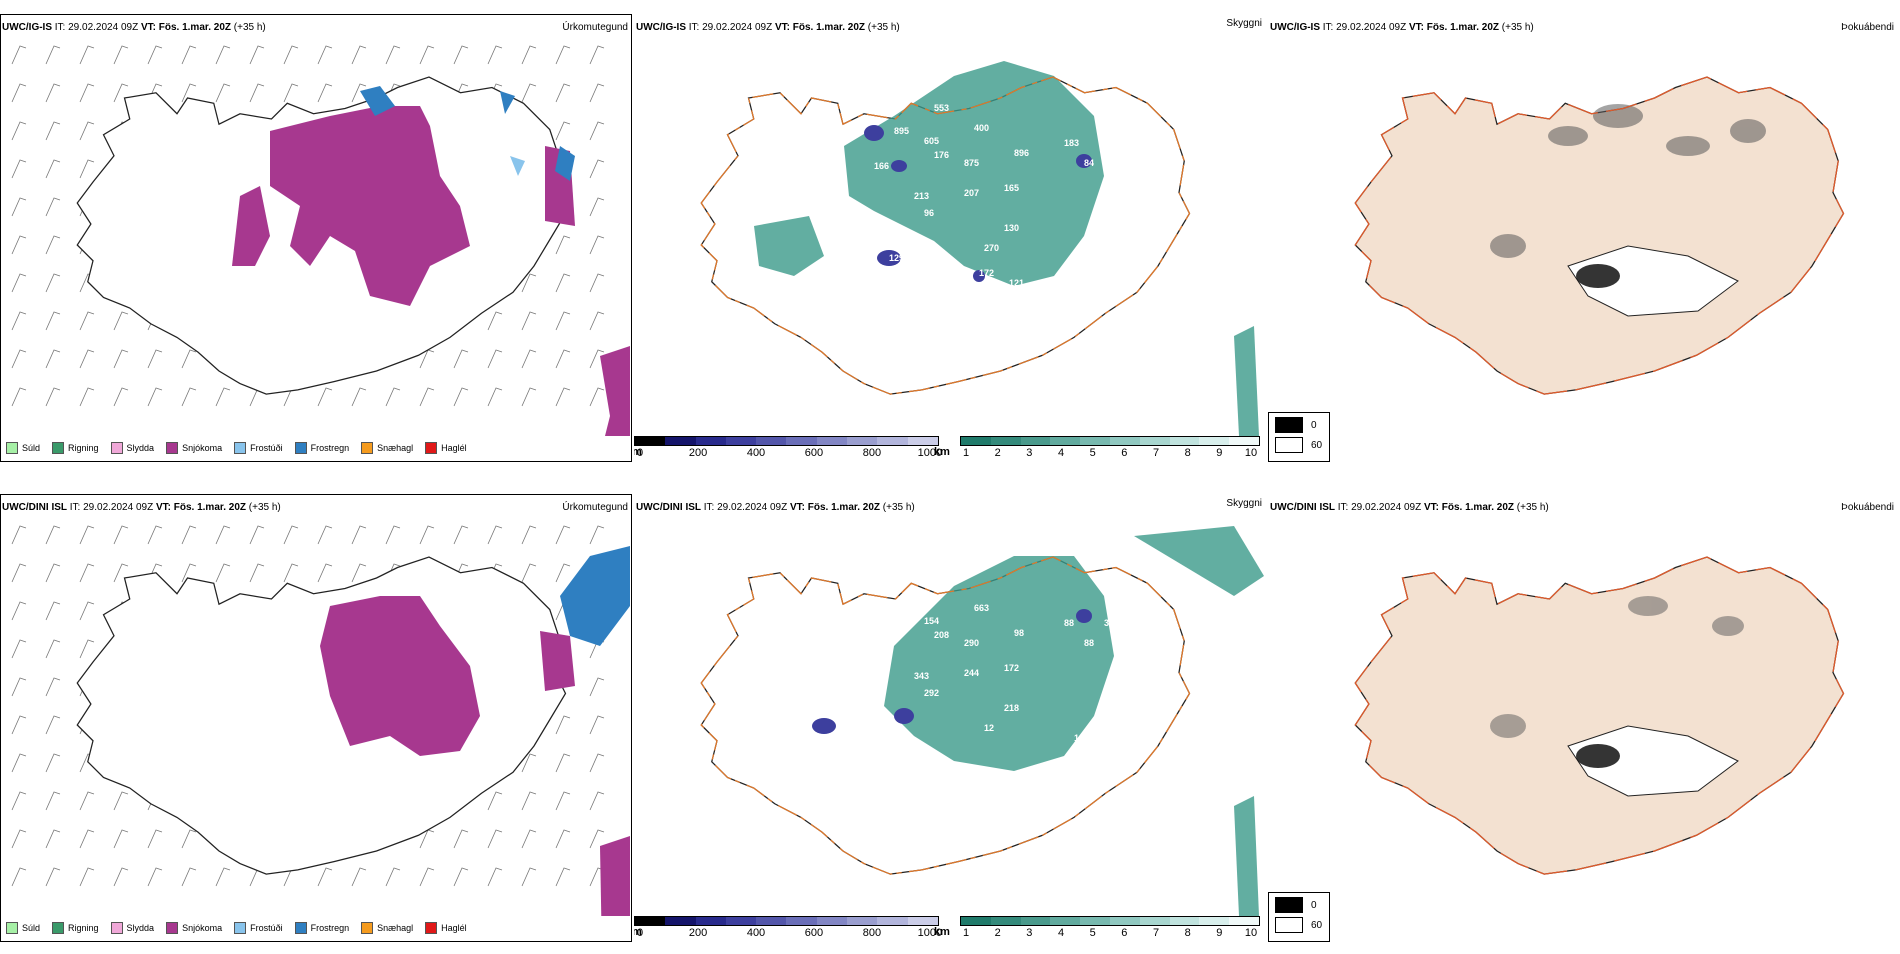 The height and width of the screenshot is (954, 1900). Describe the element at coordinates (1244, 23) in the screenshot. I see `panel-title: Skyggni` at that location.